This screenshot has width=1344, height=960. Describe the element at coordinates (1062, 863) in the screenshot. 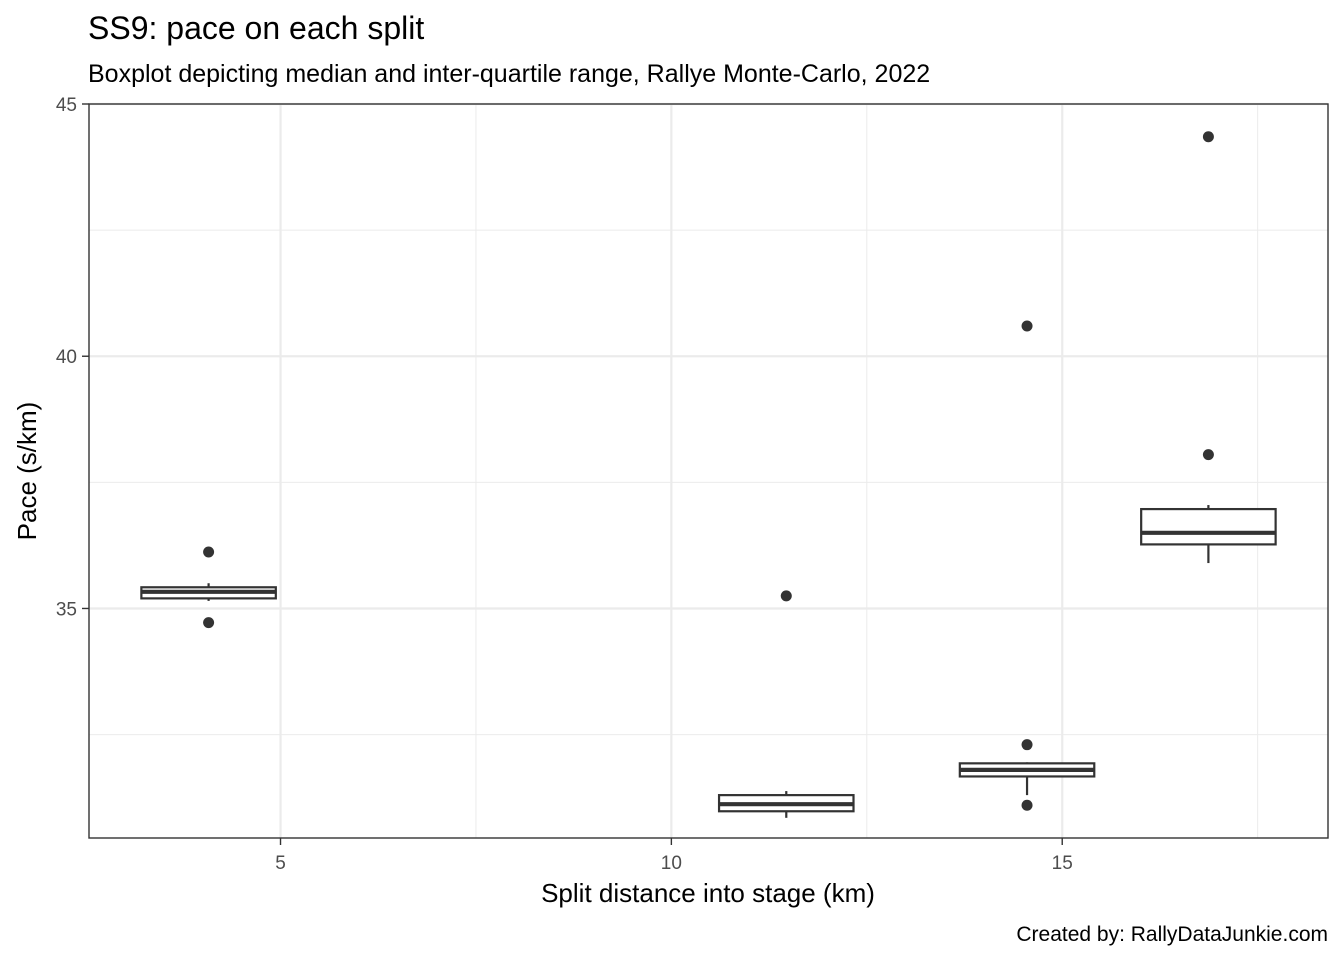

I see `x-tick-label: 15` at that location.